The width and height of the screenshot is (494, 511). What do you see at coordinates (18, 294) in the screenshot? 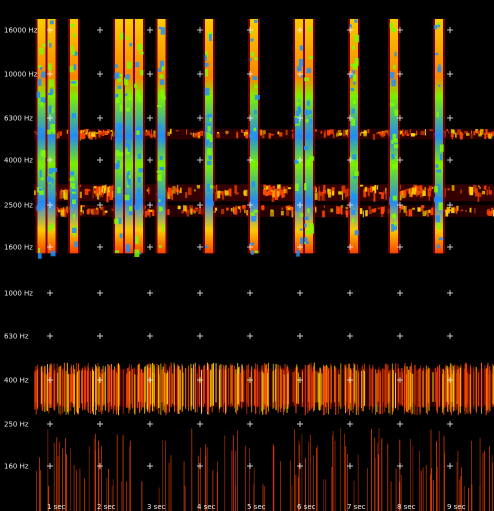
I see `y-tick-label: 1000 Hz` at bounding box center [18, 294].